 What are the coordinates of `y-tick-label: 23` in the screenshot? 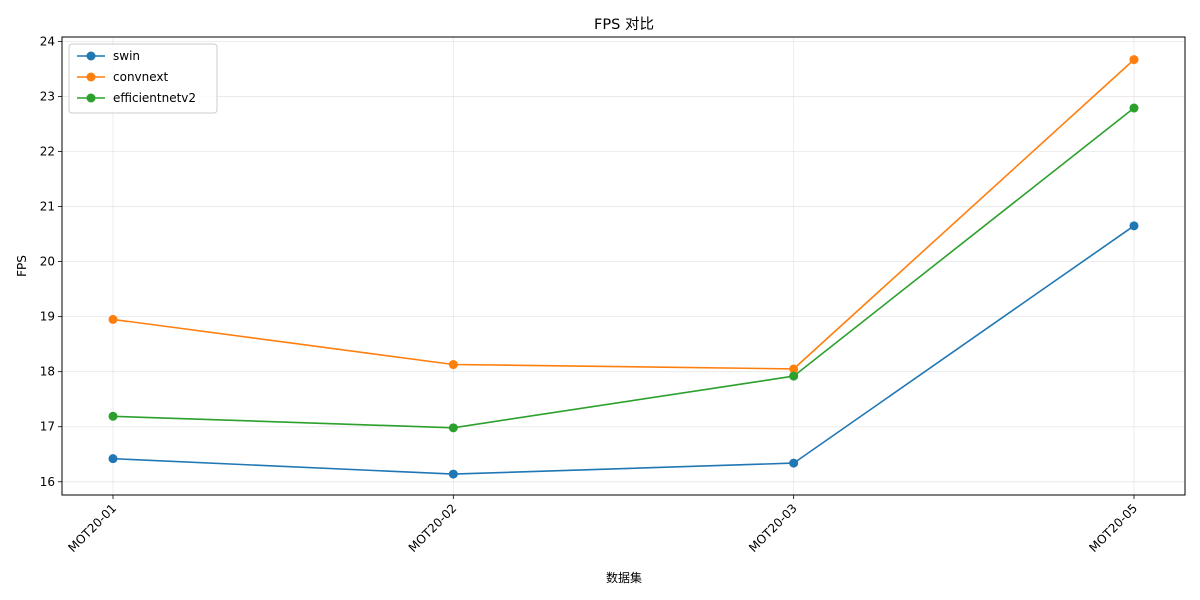 It's located at (47, 96).